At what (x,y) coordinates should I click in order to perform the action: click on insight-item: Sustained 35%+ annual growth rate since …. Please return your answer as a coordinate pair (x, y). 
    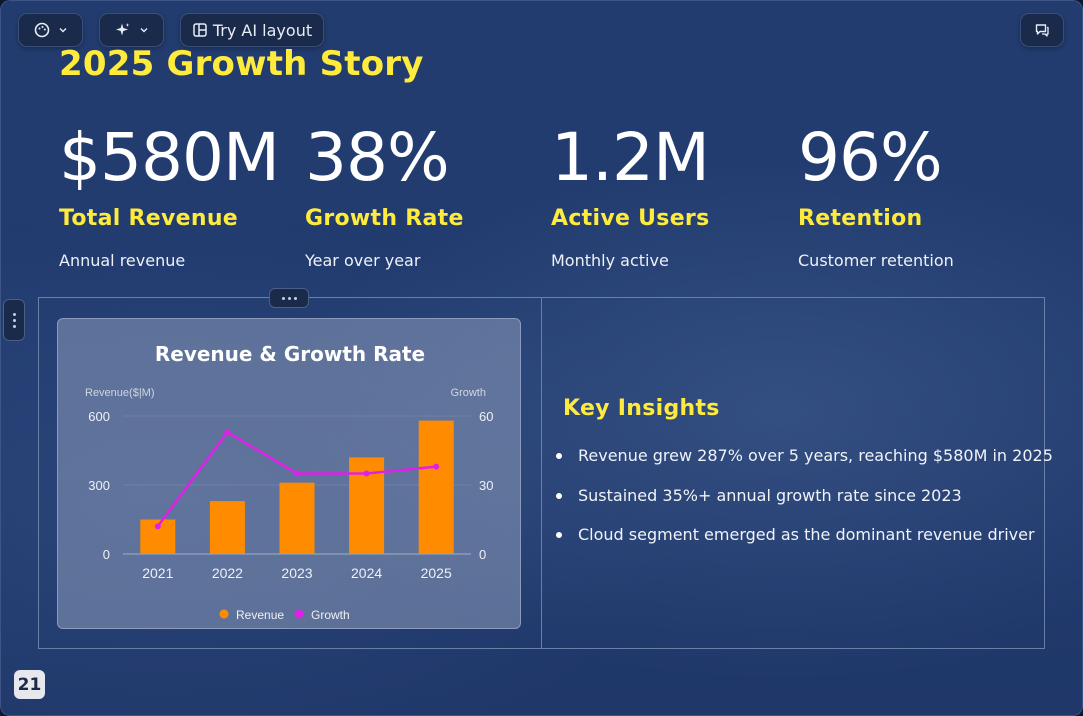
    Looking at the image, I should click on (804, 503).